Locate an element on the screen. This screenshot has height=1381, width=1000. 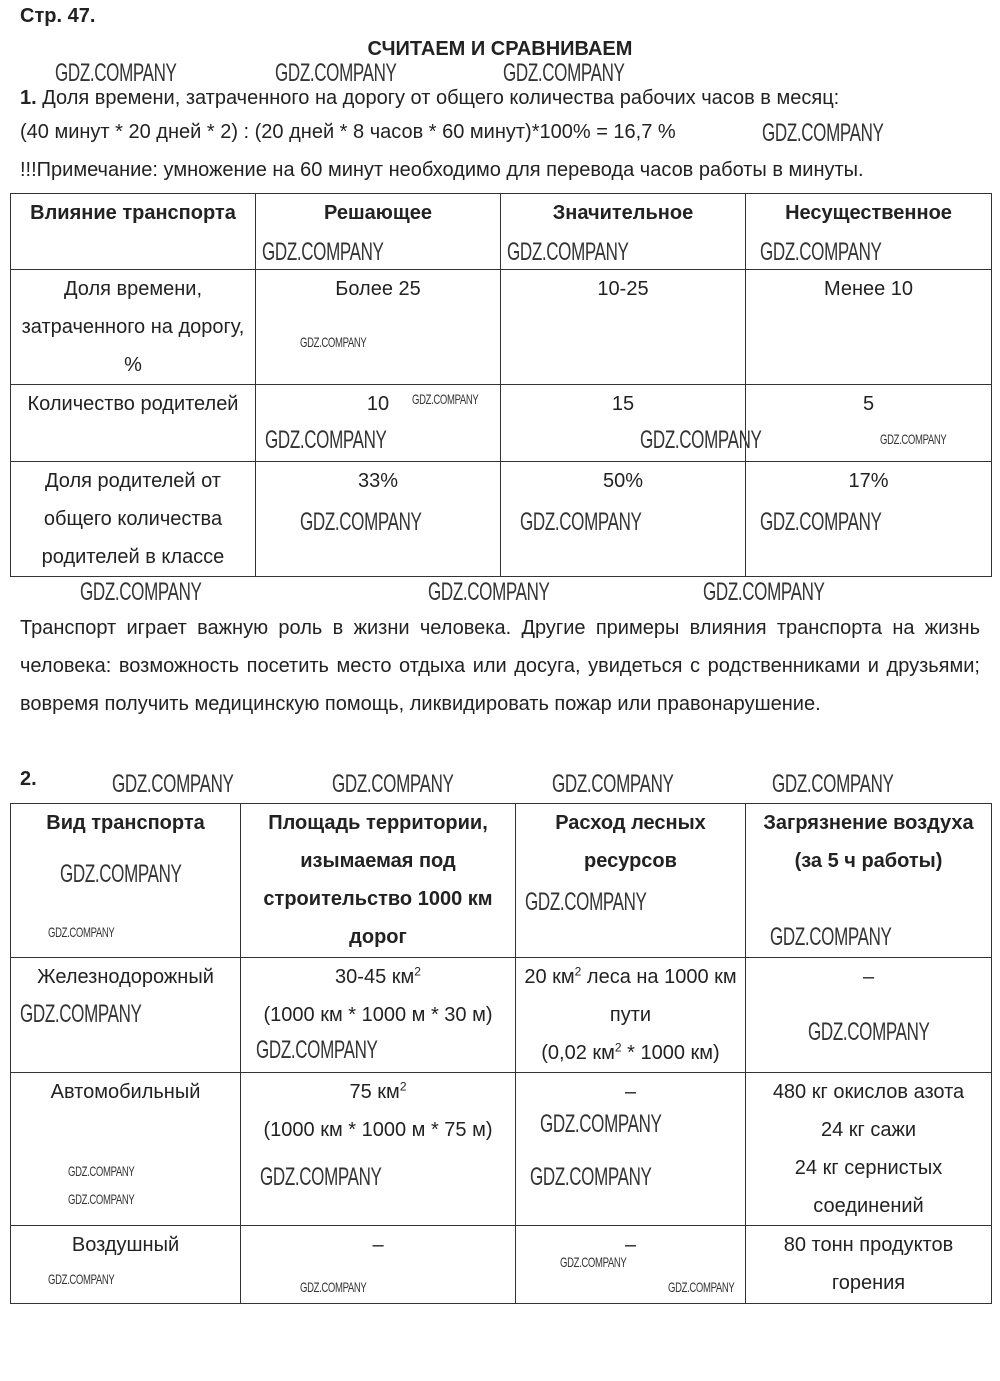
area-value: 75 км2 is located at coordinates (378, 1092).